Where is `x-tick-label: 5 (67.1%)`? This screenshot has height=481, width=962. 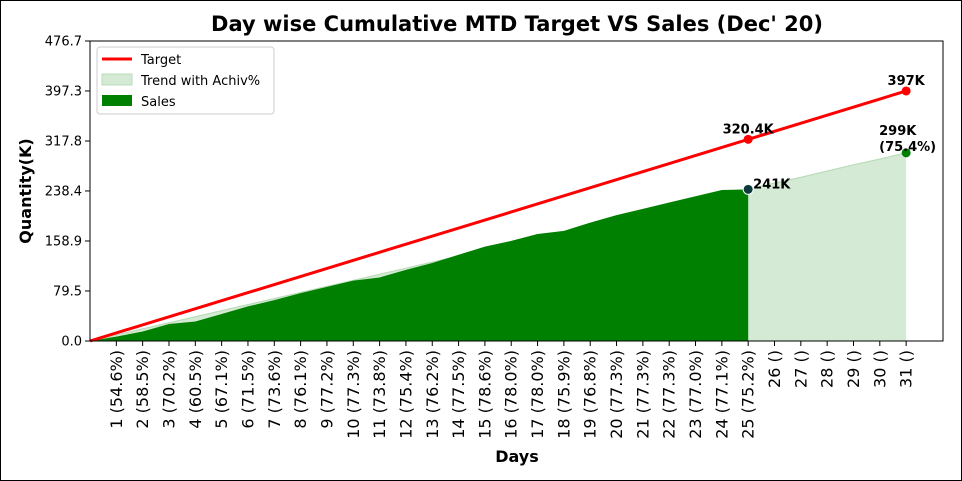
x-tick-label: 5 (67.1%) is located at coordinates (221, 389).